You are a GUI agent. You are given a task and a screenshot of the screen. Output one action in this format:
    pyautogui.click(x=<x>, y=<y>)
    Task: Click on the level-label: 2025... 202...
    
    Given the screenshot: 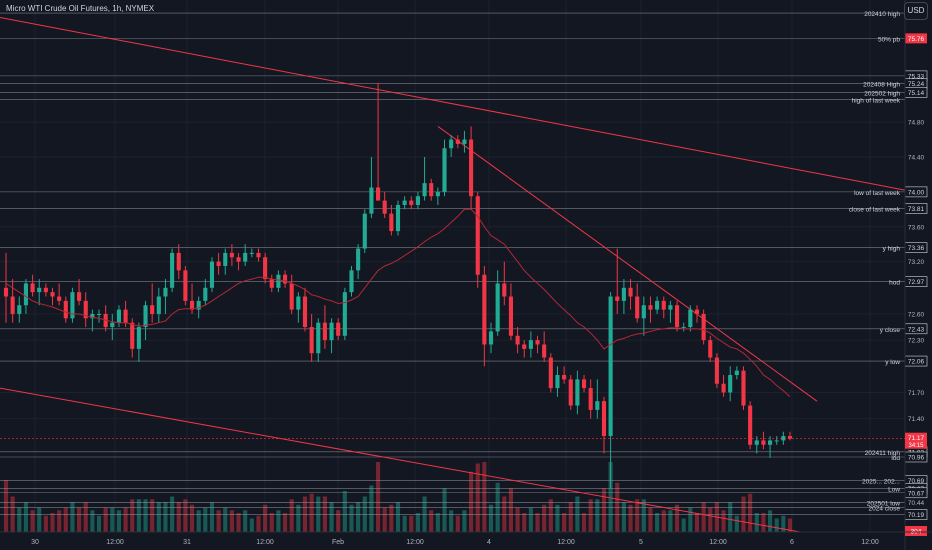 What is the action you would take?
    pyautogui.click(x=881, y=482)
    